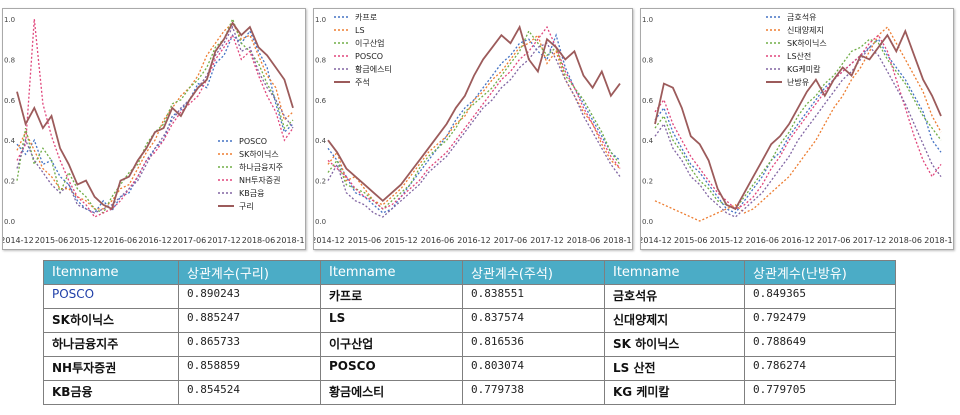 Image resolution: width=960 pixels, height=415 pixels. Describe the element at coordinates (369, 43) in the screenshot. I see `legend-label: 이구산업` at that location.